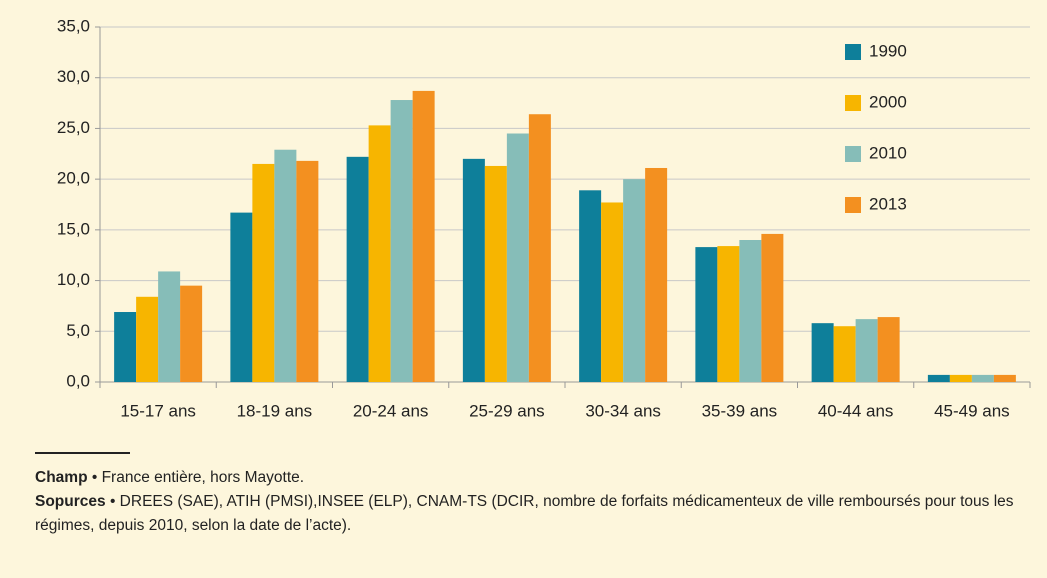 This screenshot has width=1047, height=578. I want to click on x-tick-label: 18-19 ans, so click(275, 410).